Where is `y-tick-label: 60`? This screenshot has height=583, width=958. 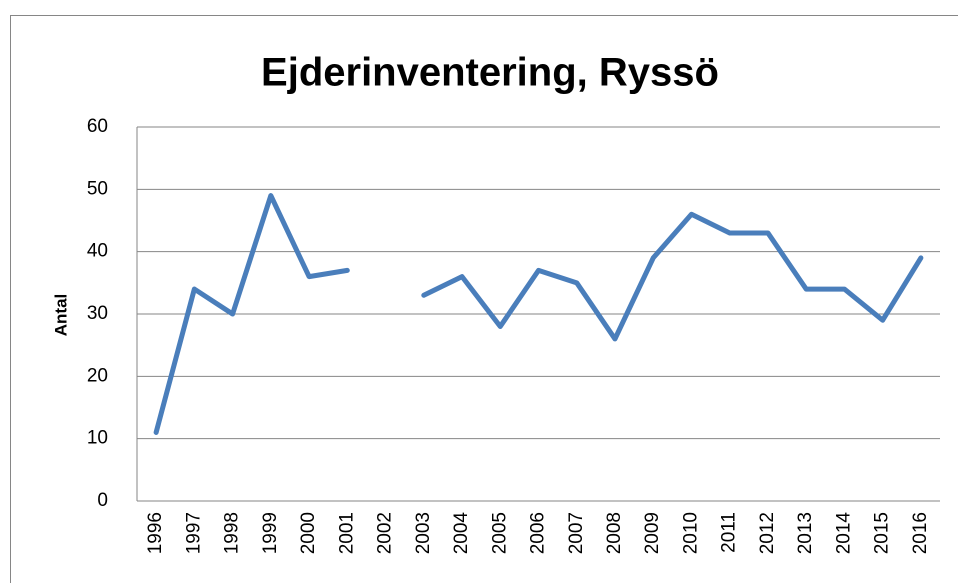 y-tick-label: 60 is located at coordinates (97, 126).